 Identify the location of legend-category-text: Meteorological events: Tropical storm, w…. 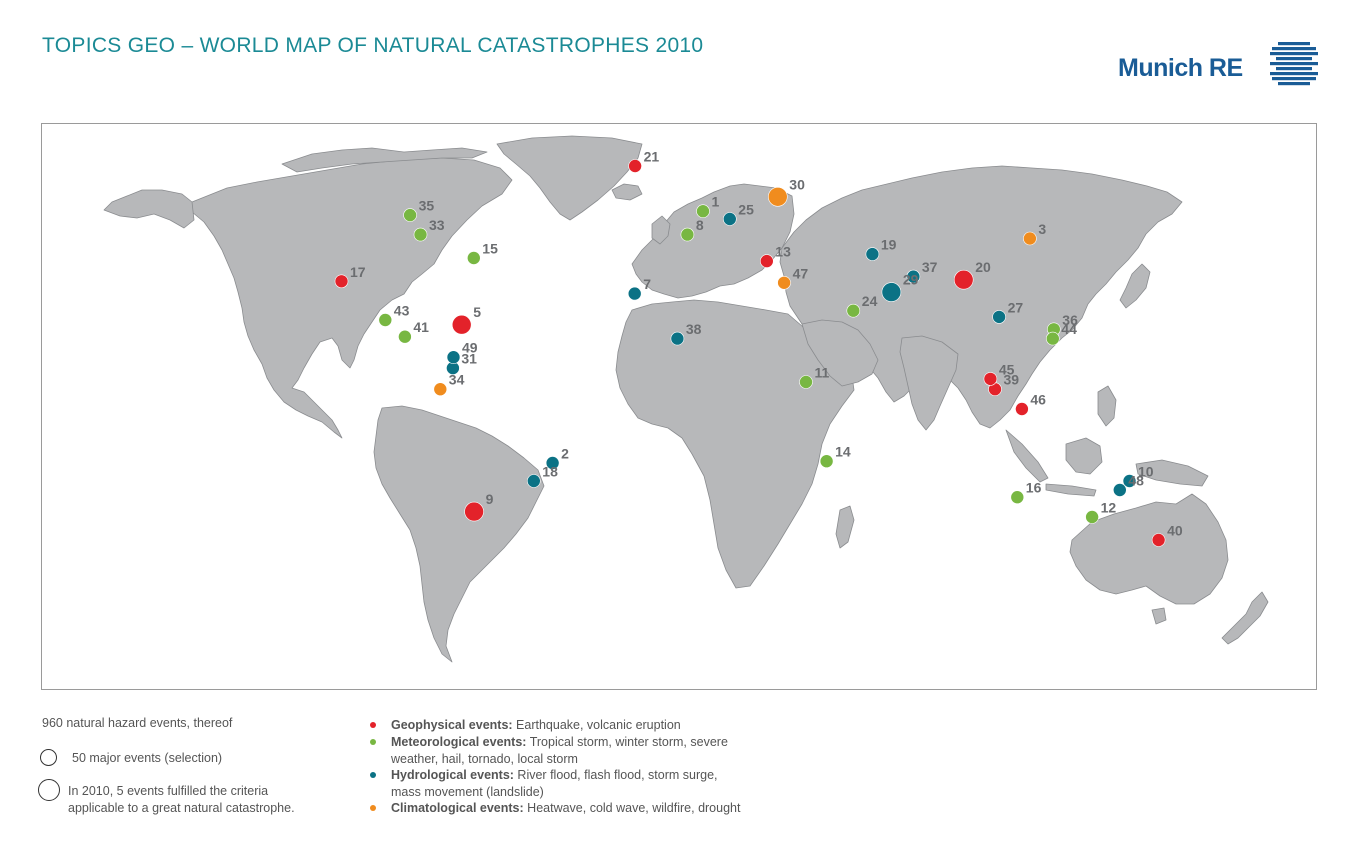
(559, 750).